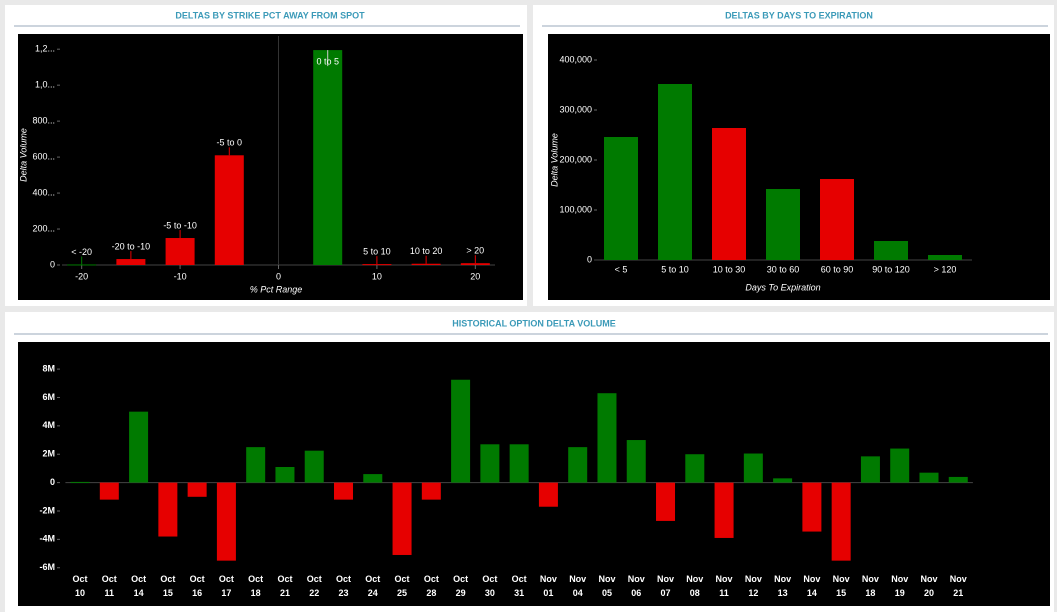  What do you see at coordinates (80, 586) in the screenshot?
I see `x-tick-label: Oct 10` at bounding box center [80, 586].